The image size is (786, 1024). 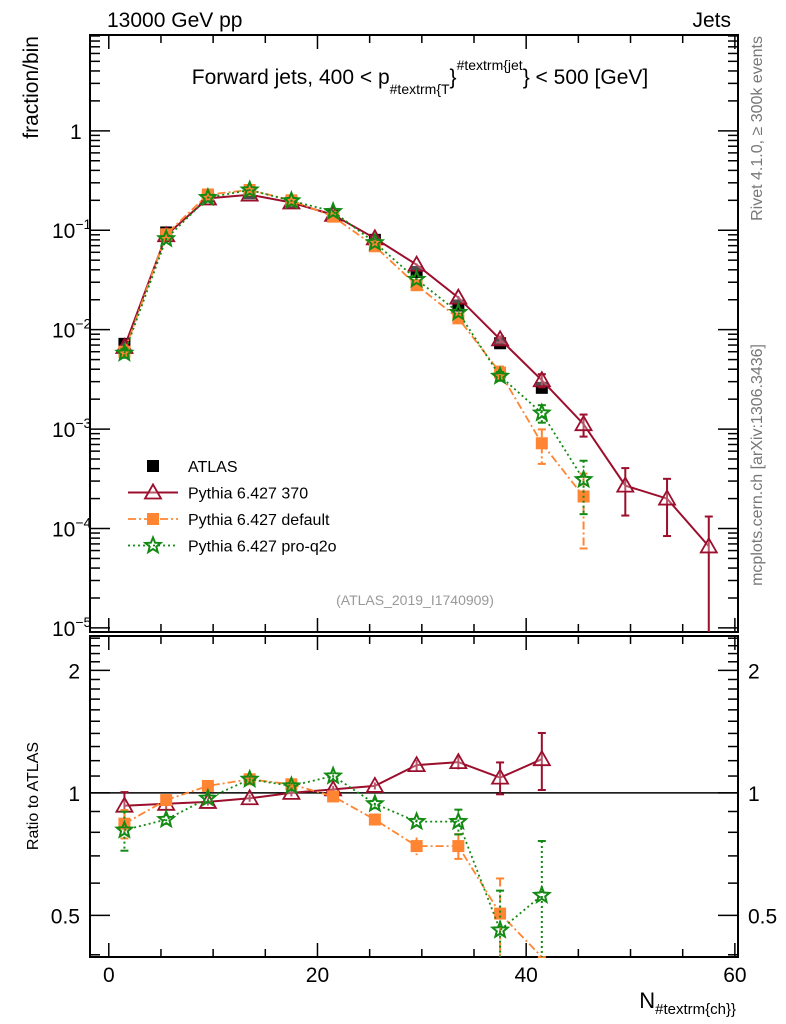 What do you see at coordinates (83, 423) in the screenshot?
I see `y-tick-label-exponent: −3` at bounding box center [83, 423].